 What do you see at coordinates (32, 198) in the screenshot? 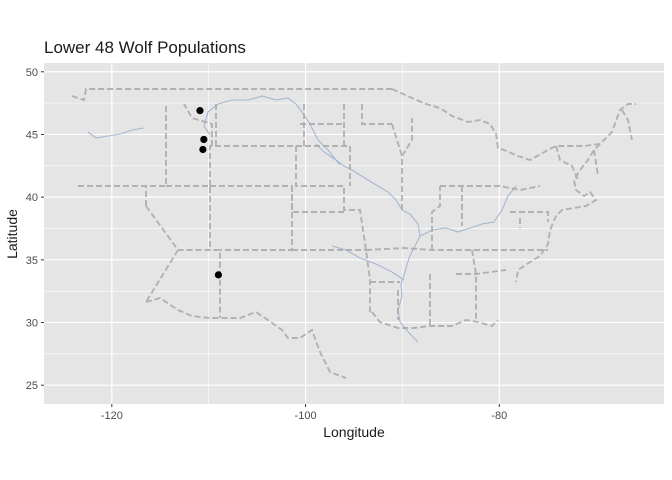
I see `y-tick-label: 40` at bounding box center [32, 198].